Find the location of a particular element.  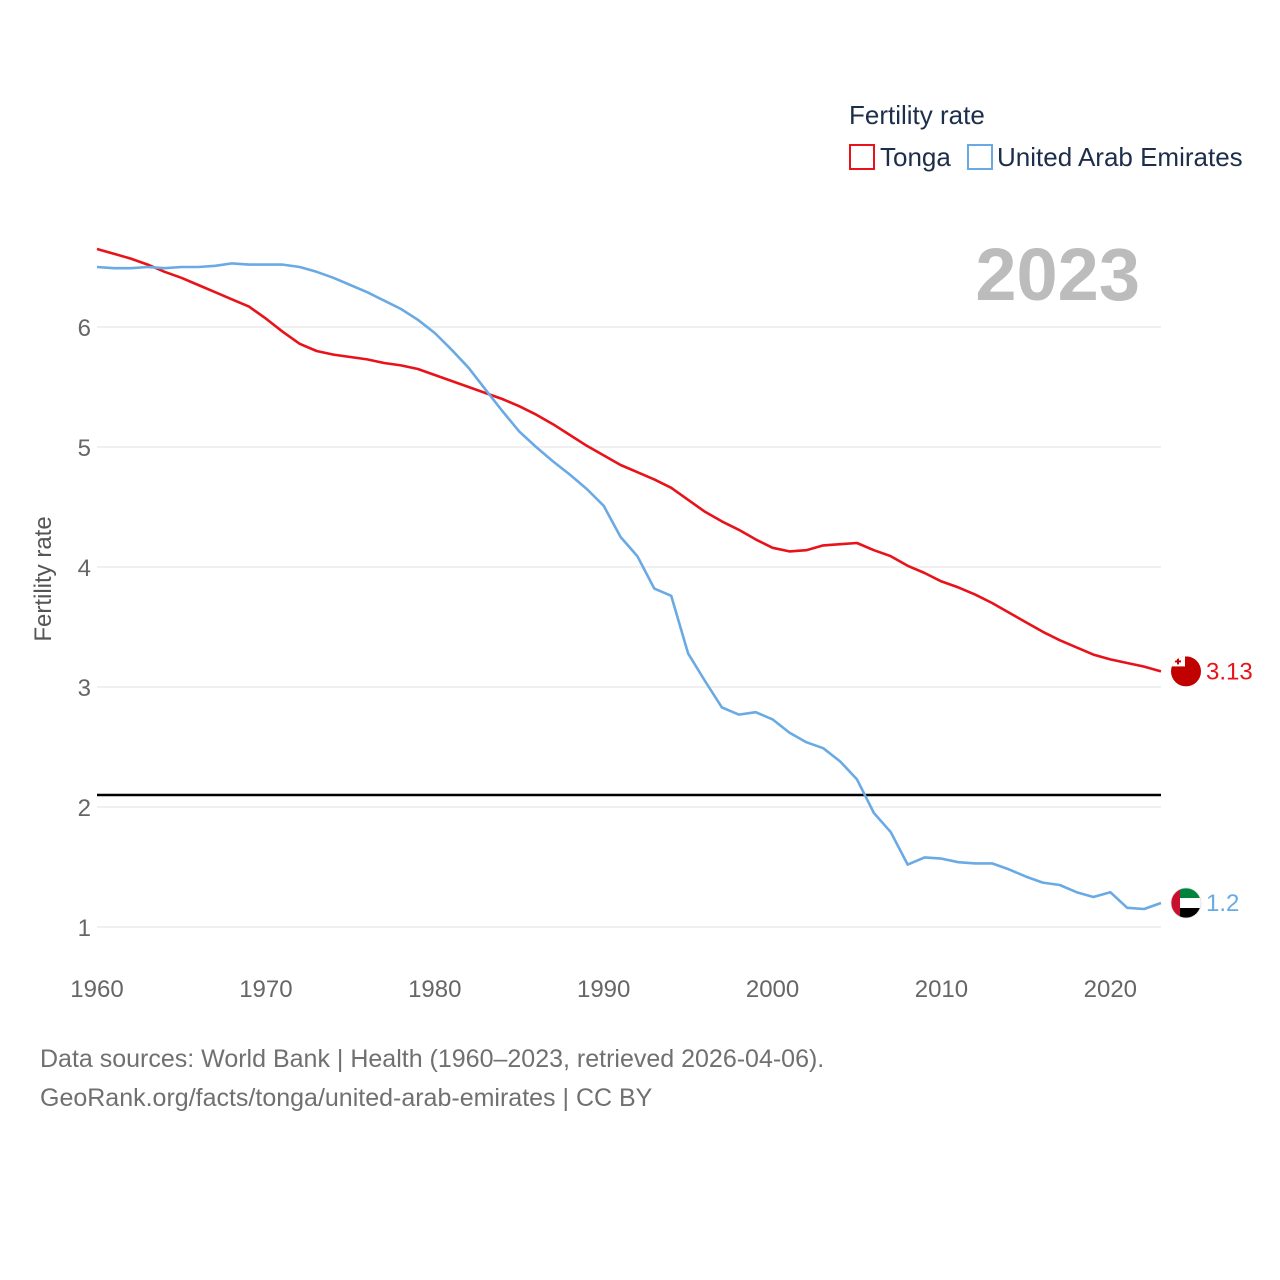

y-tick-label: 1 is located at coordinates (84, 928).